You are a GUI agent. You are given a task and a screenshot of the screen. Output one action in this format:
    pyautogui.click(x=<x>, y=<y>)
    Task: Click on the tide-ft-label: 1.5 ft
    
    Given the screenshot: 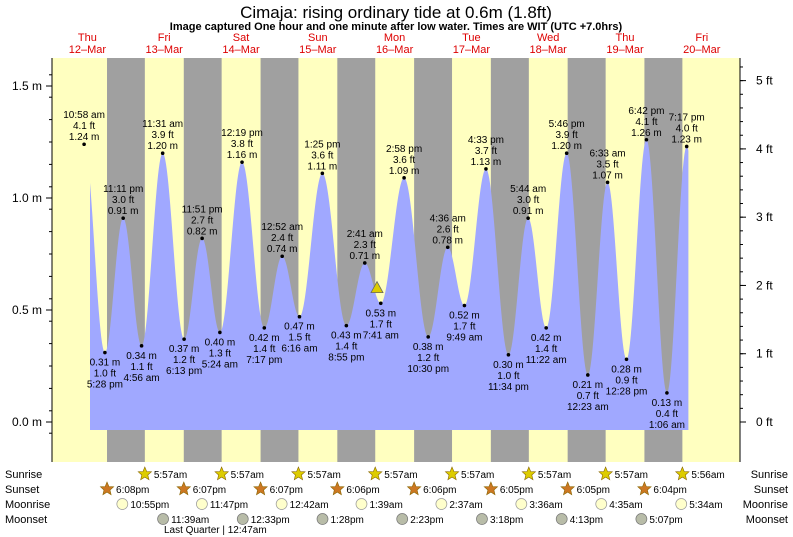 What is the action you would take?
    pyautogui.click(x=299, y=338)
    